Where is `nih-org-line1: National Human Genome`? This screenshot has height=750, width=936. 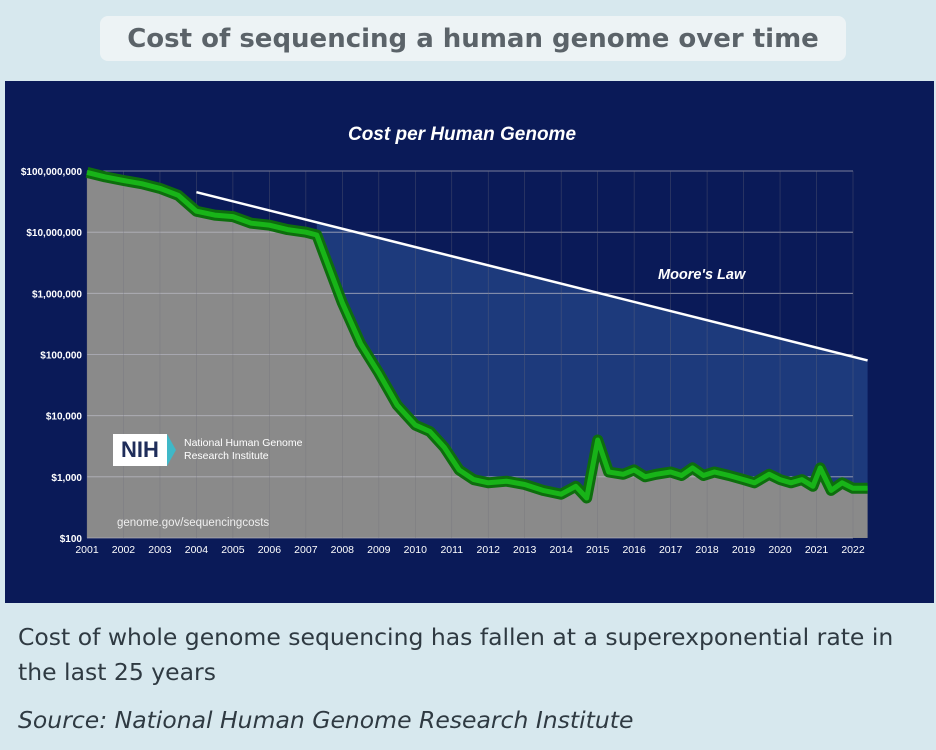
nih-org-line1: National Human Genome is located at coordinates (243, 443).